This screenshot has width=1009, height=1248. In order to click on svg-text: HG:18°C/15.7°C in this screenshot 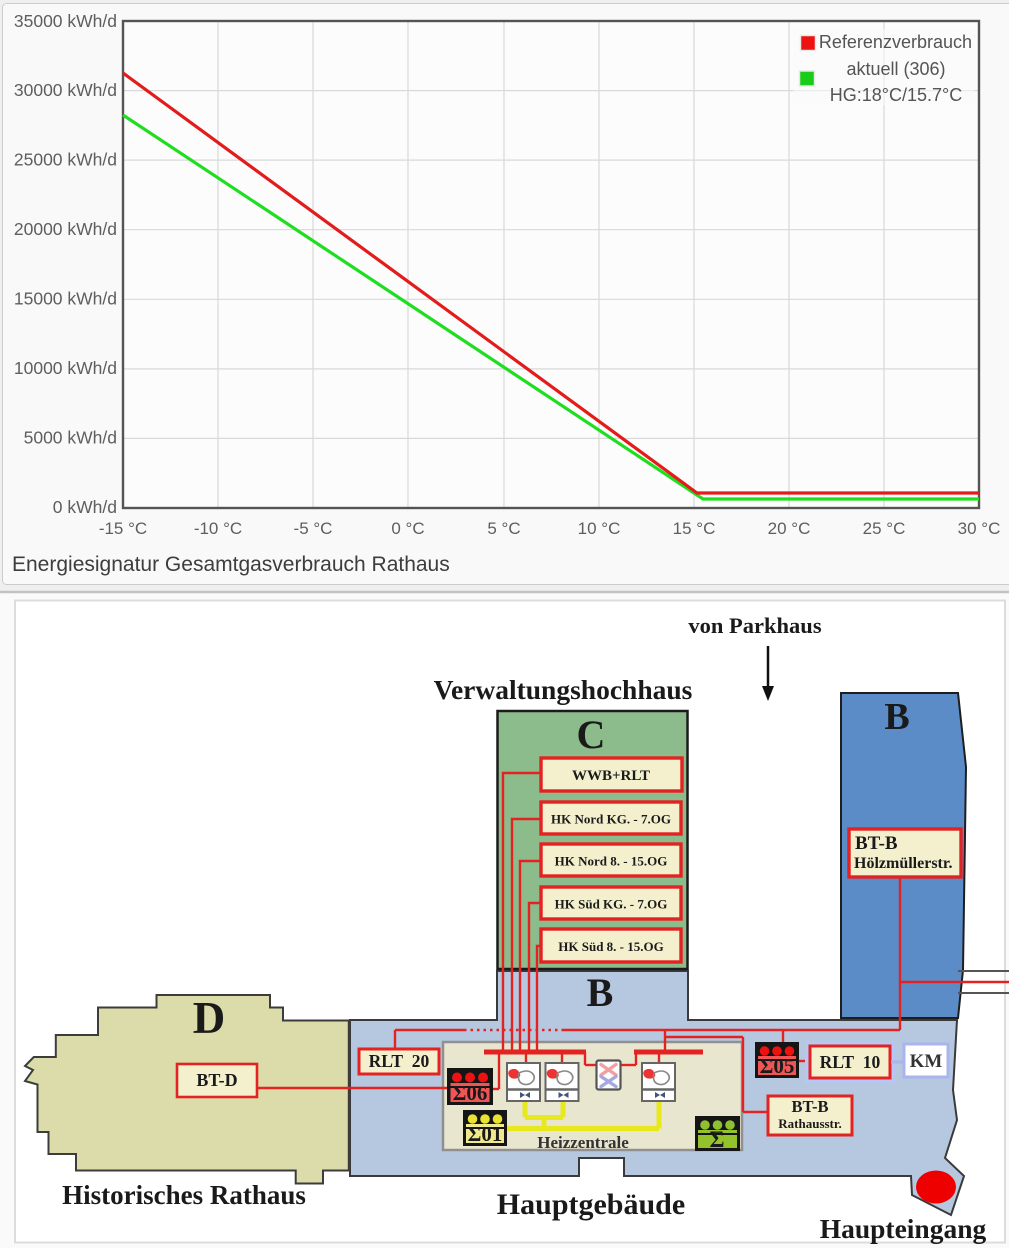, I will do `click(896, 95)`.